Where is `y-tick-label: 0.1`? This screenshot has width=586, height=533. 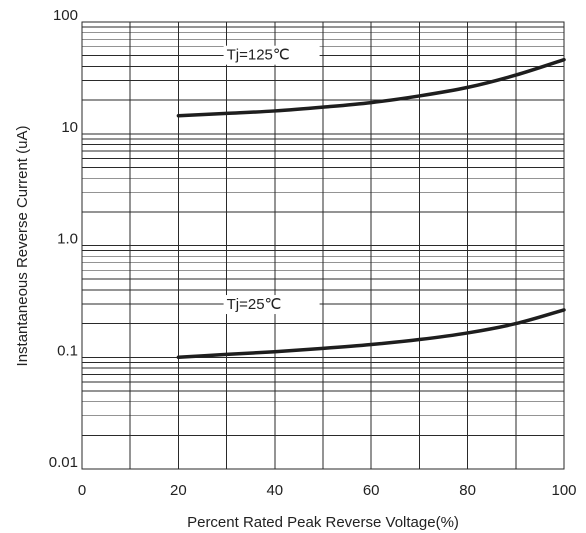
y-tick-label: 0.1 is located at coordinates (67, 350).